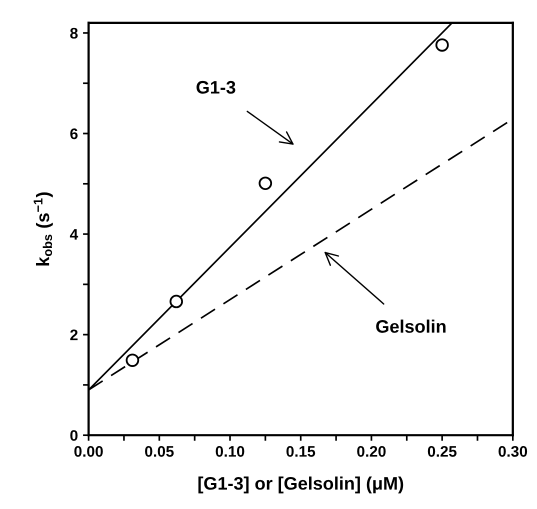 The image size is (537, 509). I want to click on y-tick-label: 0, so click(74, 435).